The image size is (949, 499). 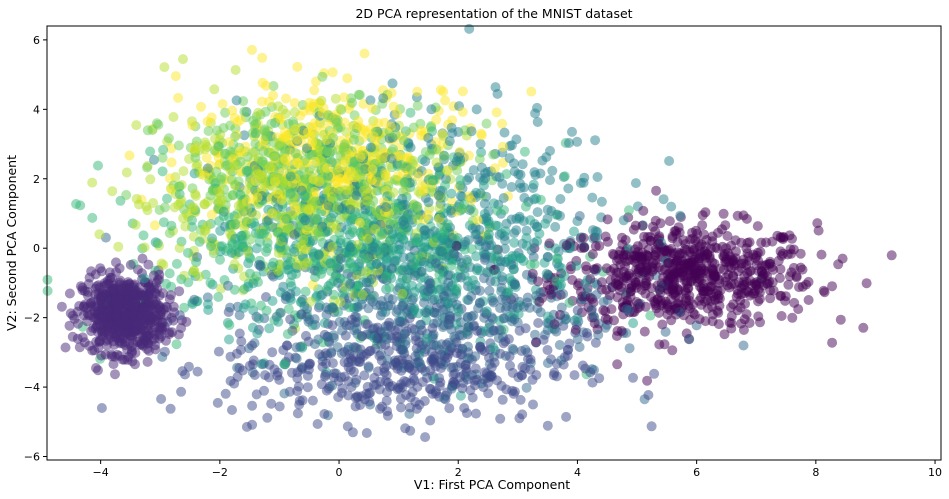 What do you see at coordinates (36, 40) in the screenshot?
I see `y-tick-label: 6` at bounding box center [36, 40].